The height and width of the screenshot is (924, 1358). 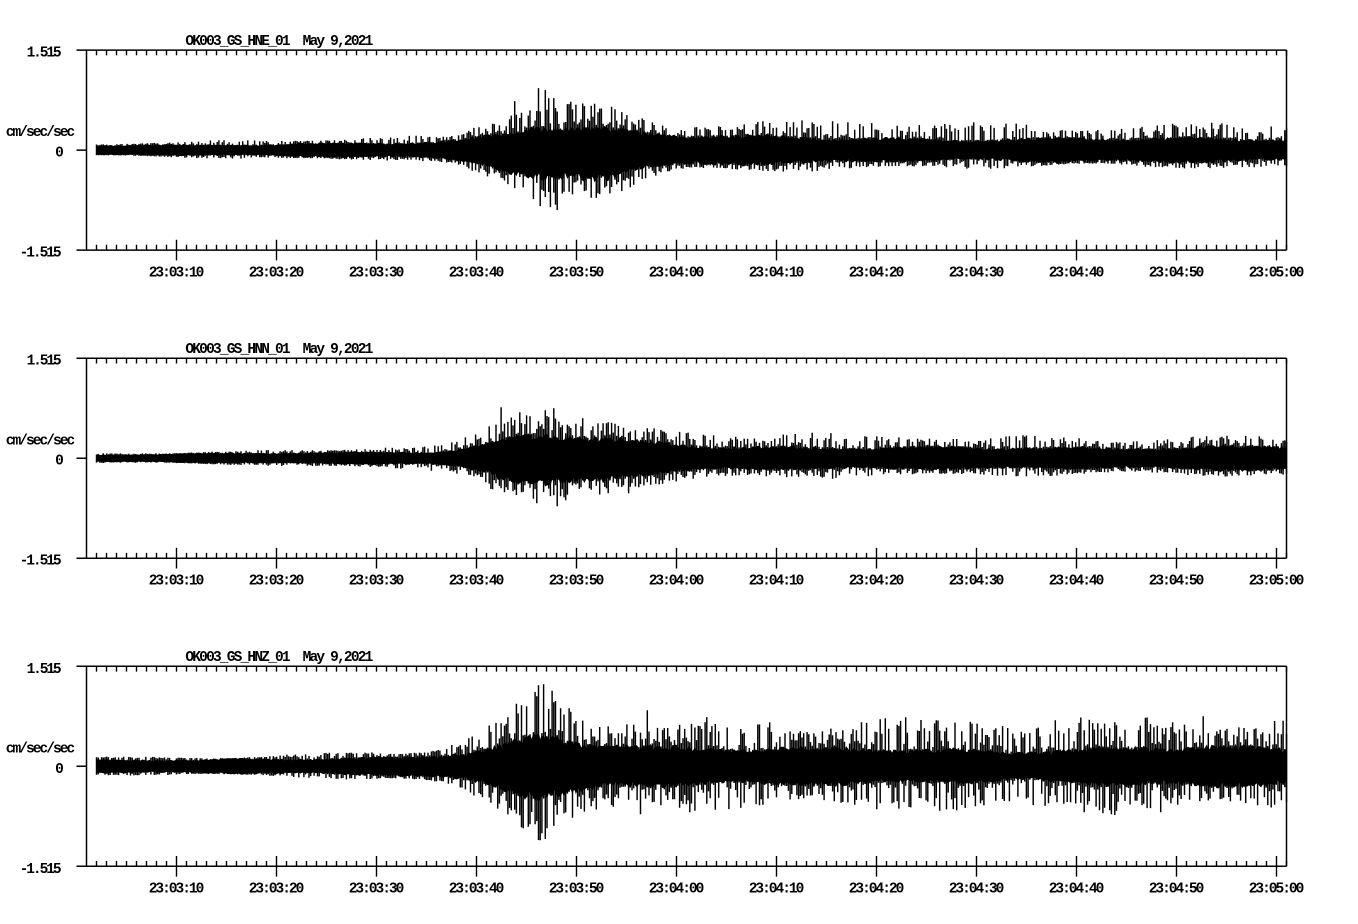 What do you see at coordinates (279, 350) in the screenshot?
I see `svg-text: OK003_GS_HNN_01 May 9,2021` at bounding box center [279, 350].